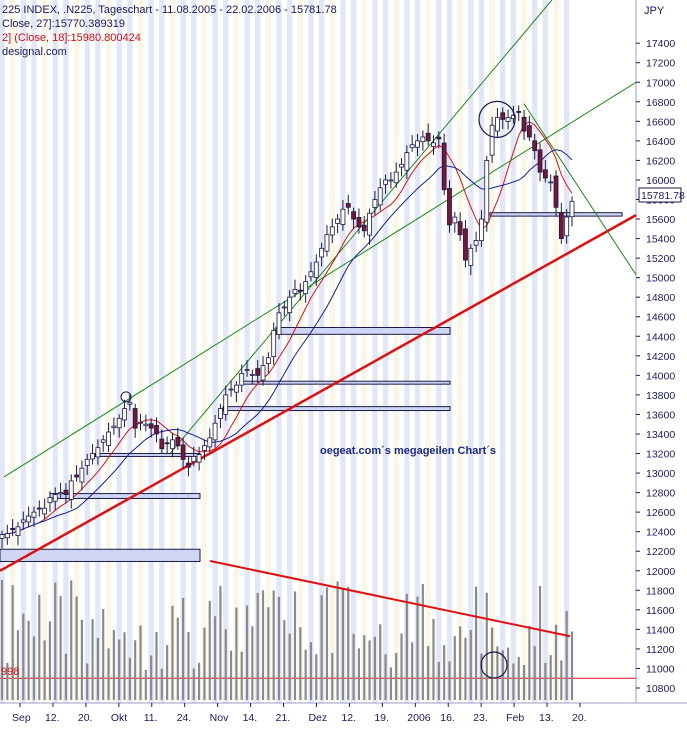 The height and width of the screenshot is (730, 687). Describe the element at coordinates (21, 718) in the screenshot. I see `x-tick-label: Sep` at that location.